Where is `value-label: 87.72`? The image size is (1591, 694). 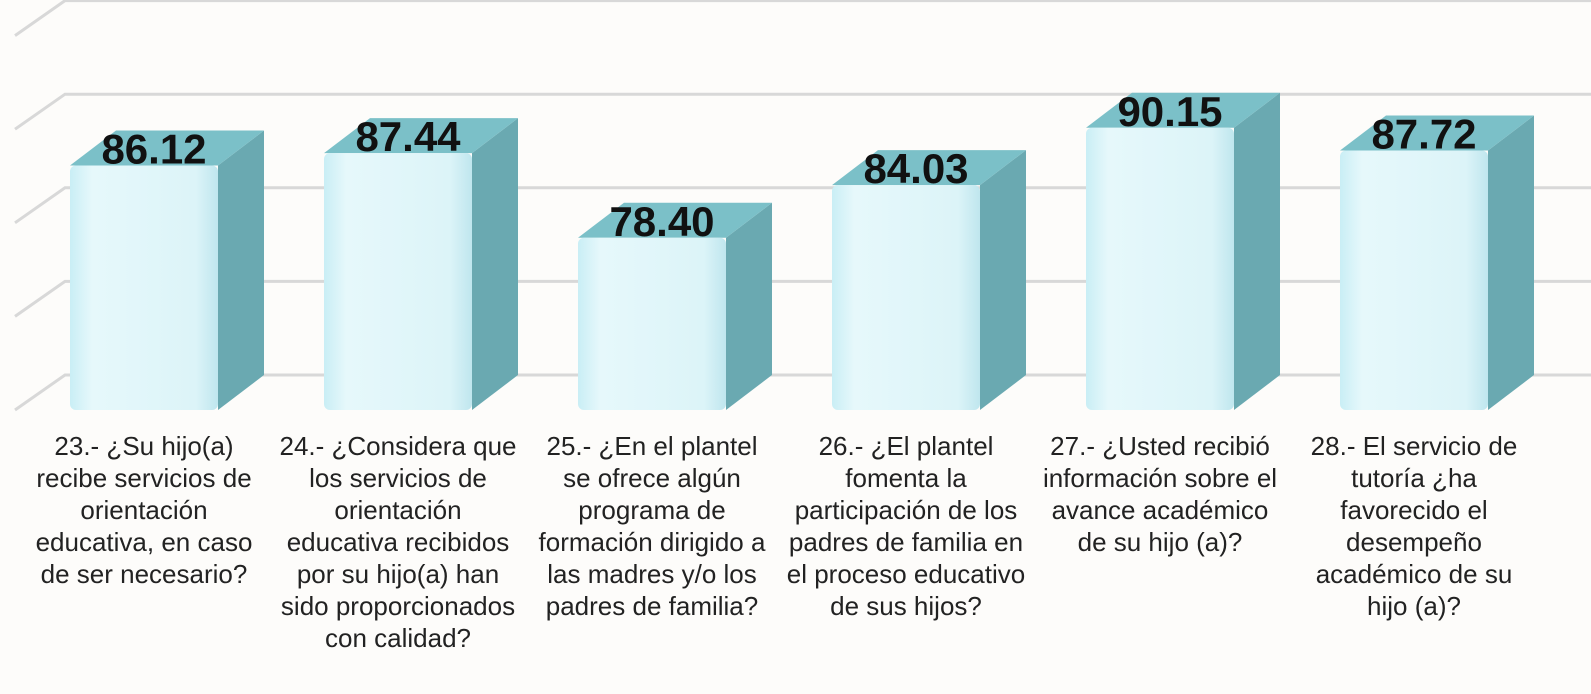 value-label: 87.72 is located at coordinates (1423, 134).